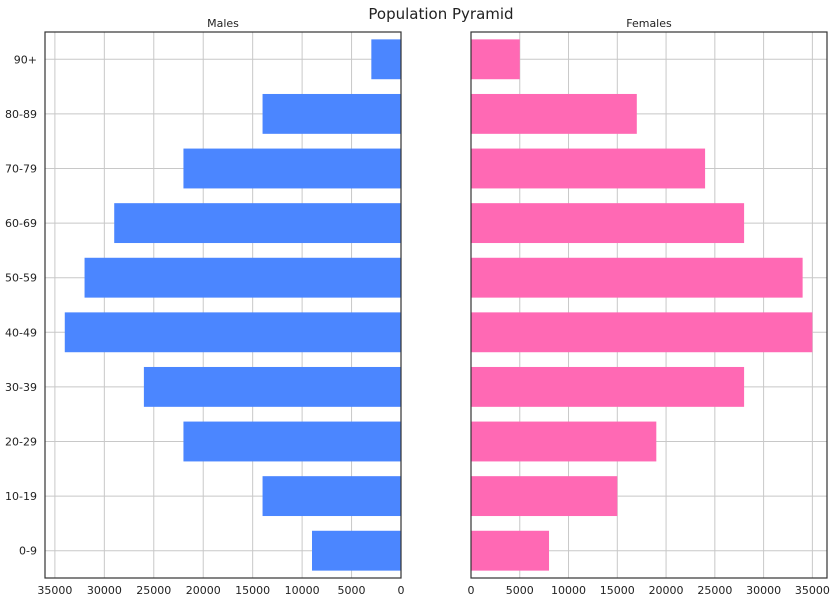 The width and height of the screenshot is (833, 606). What do you see at coordinates (54, 590) in the screenshot?
I see `male-x-tick-label: 35000` at bounding box center [54, 590].